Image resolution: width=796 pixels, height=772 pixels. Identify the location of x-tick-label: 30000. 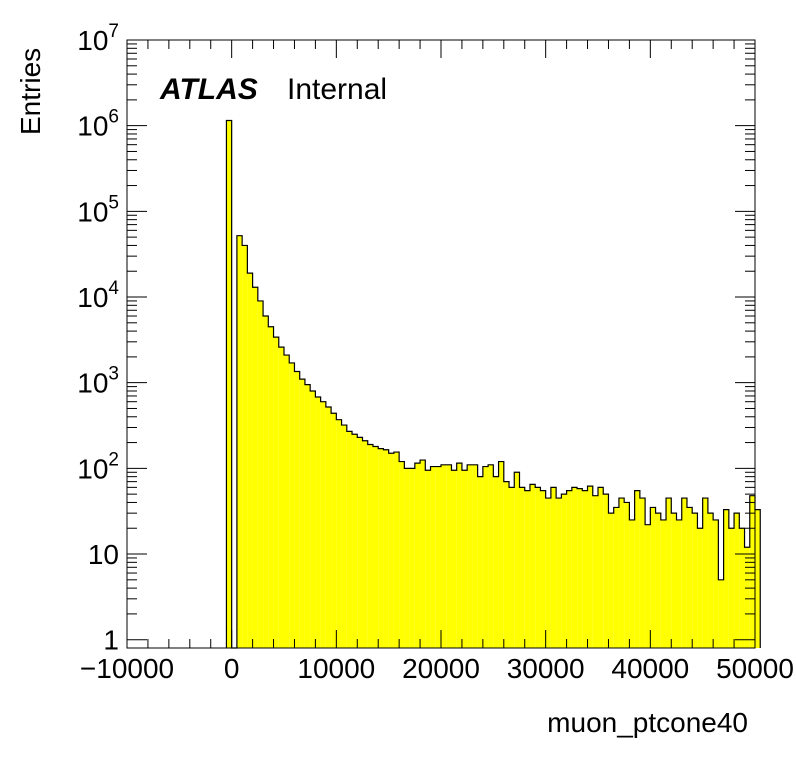
(546, 668).